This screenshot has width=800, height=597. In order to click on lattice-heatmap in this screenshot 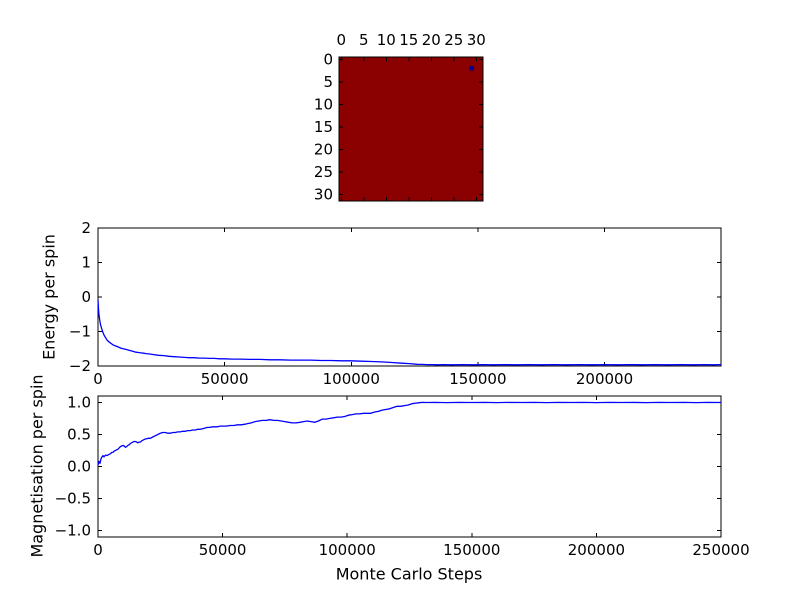, I will do `click(411, 129)`.